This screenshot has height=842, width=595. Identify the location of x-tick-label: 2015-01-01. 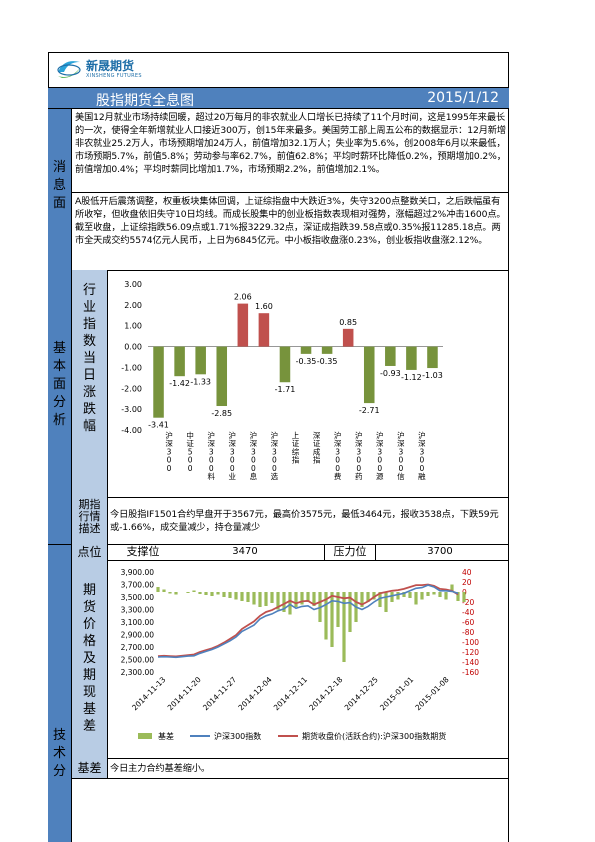
(396, 693).